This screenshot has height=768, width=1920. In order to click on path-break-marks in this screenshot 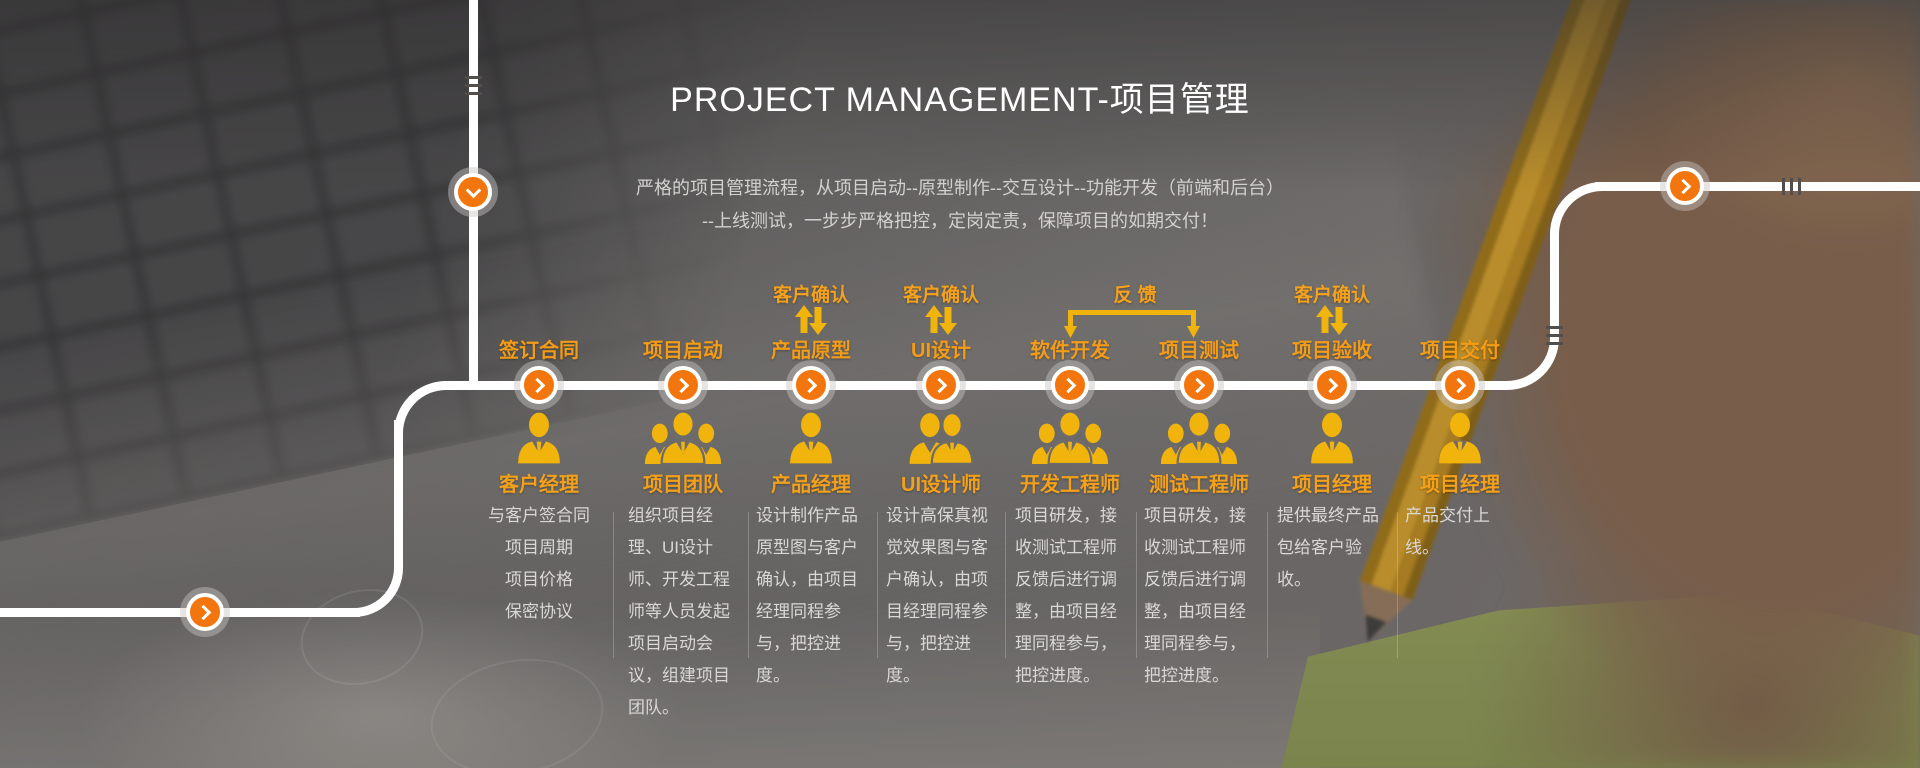, I will do `click(1554, 337)`.